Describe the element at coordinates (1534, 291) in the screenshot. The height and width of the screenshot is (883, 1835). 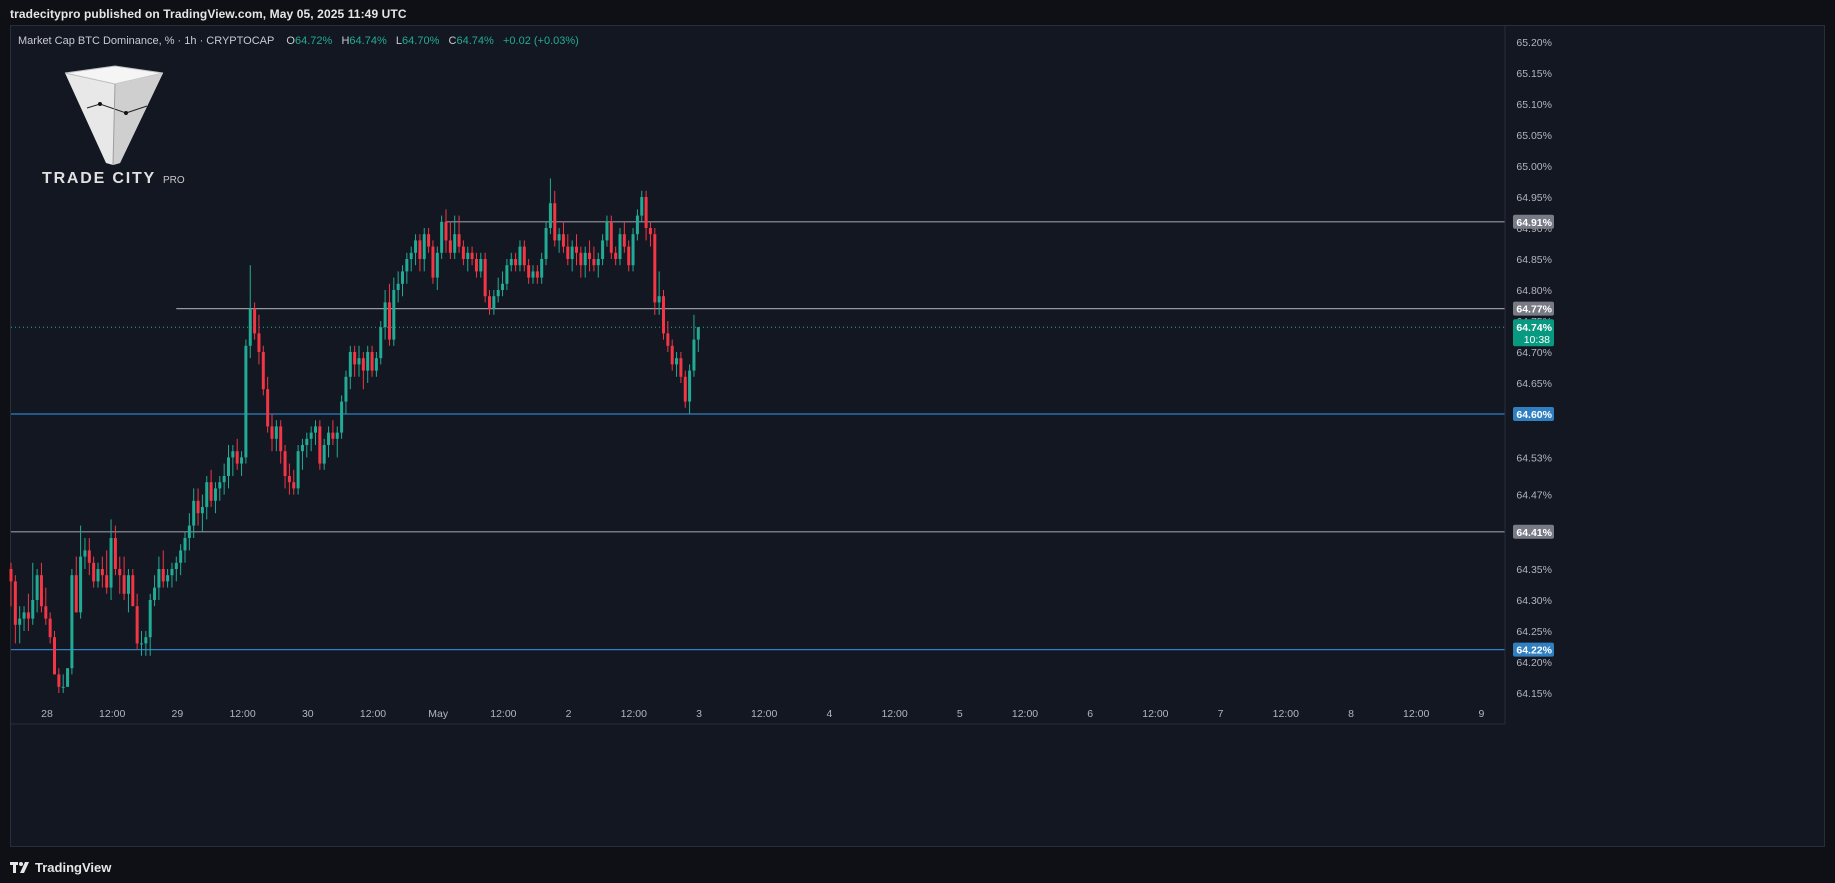
I see `price-tick-label: 64.80%` at that location.